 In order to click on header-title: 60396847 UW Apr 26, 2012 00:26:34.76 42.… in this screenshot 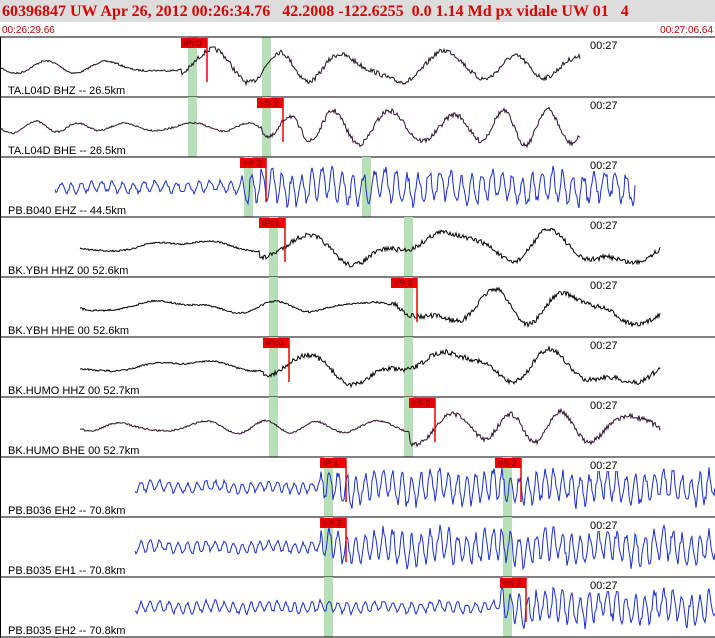, I will do `click(315, 11)`.